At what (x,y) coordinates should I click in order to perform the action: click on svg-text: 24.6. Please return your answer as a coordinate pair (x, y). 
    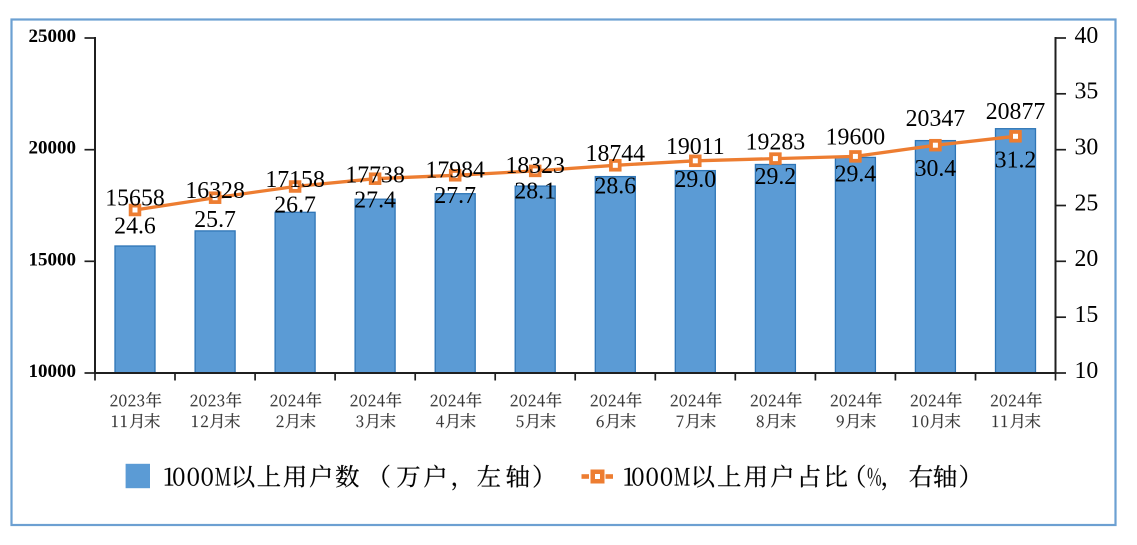
    Looking at the image, I should click on (135, 227).